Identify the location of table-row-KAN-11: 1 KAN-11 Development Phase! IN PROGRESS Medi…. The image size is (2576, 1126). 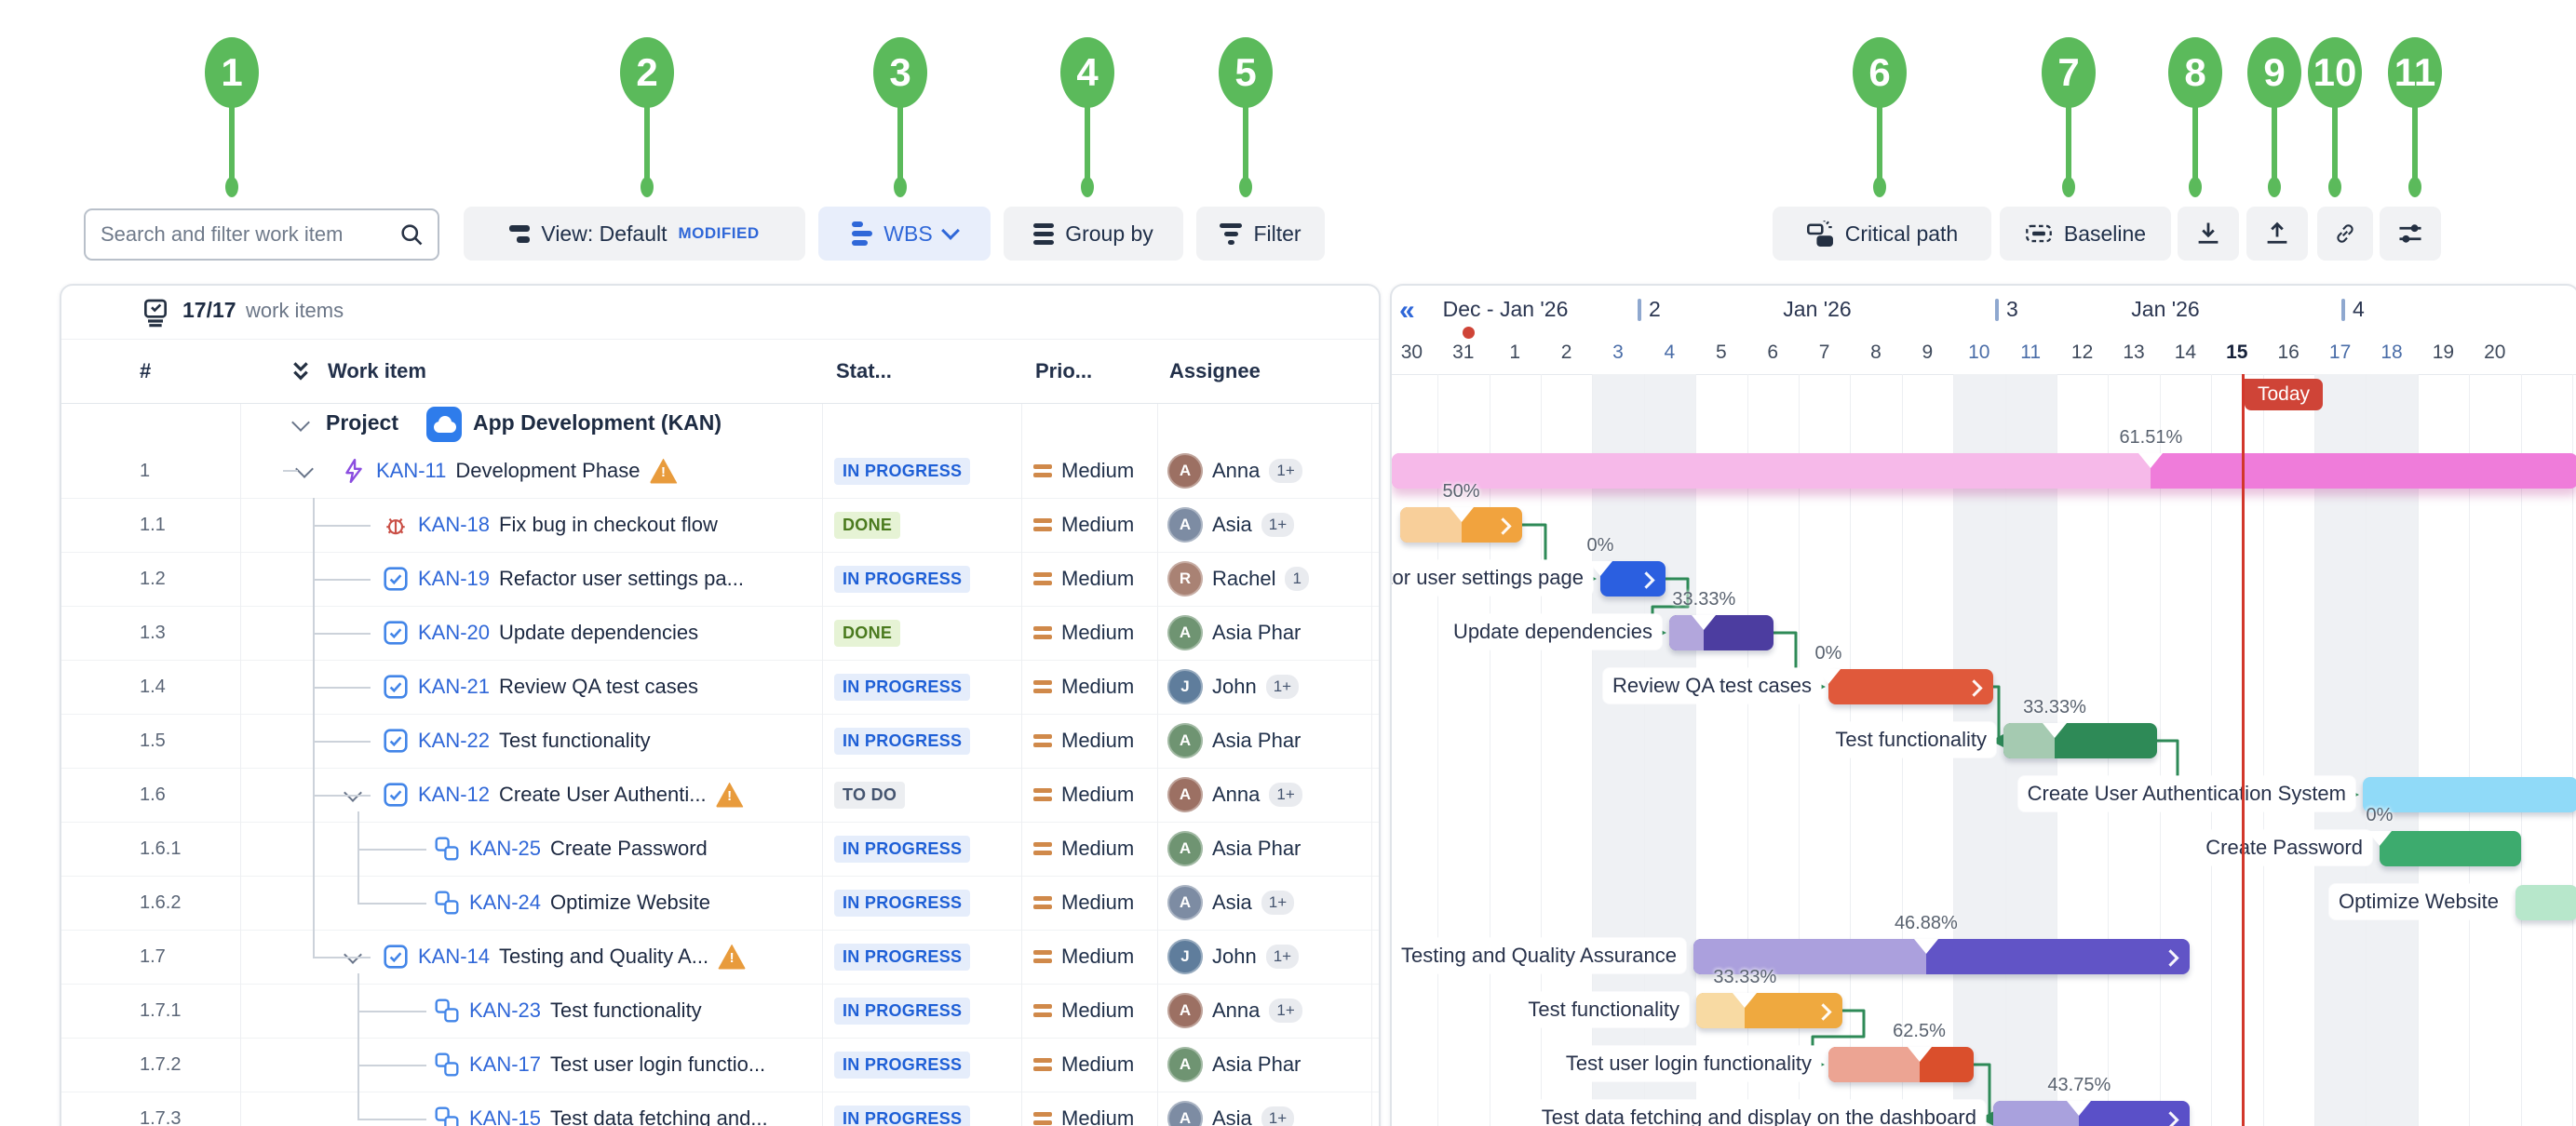
(720, 472).